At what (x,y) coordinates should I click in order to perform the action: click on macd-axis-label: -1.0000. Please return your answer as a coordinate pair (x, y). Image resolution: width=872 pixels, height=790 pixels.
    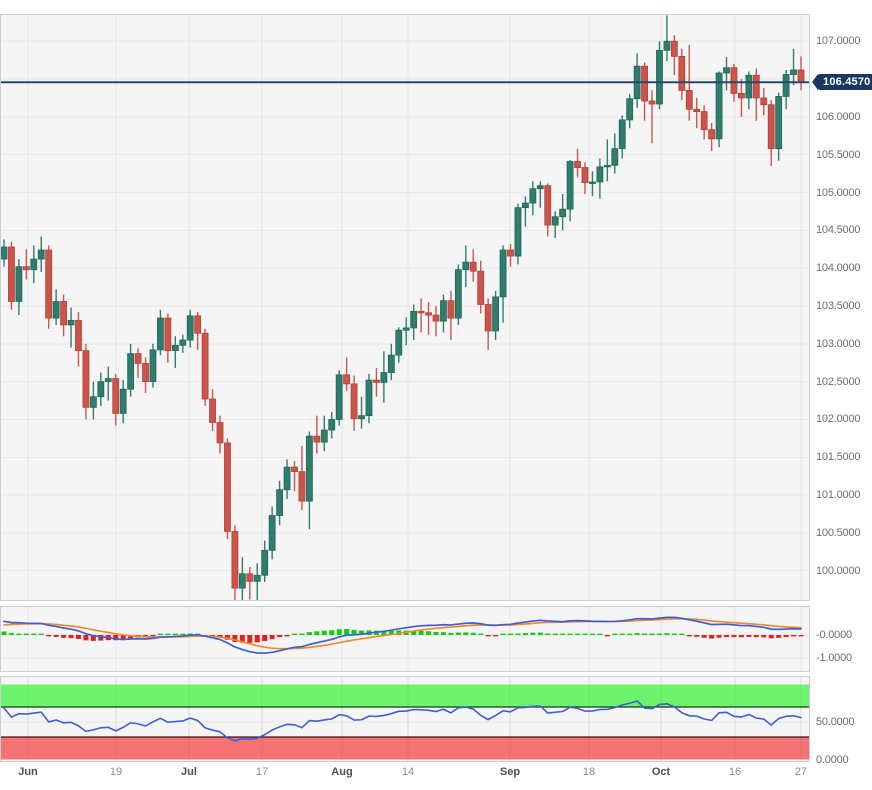
    Looking at the image, I should click on (834, 658).